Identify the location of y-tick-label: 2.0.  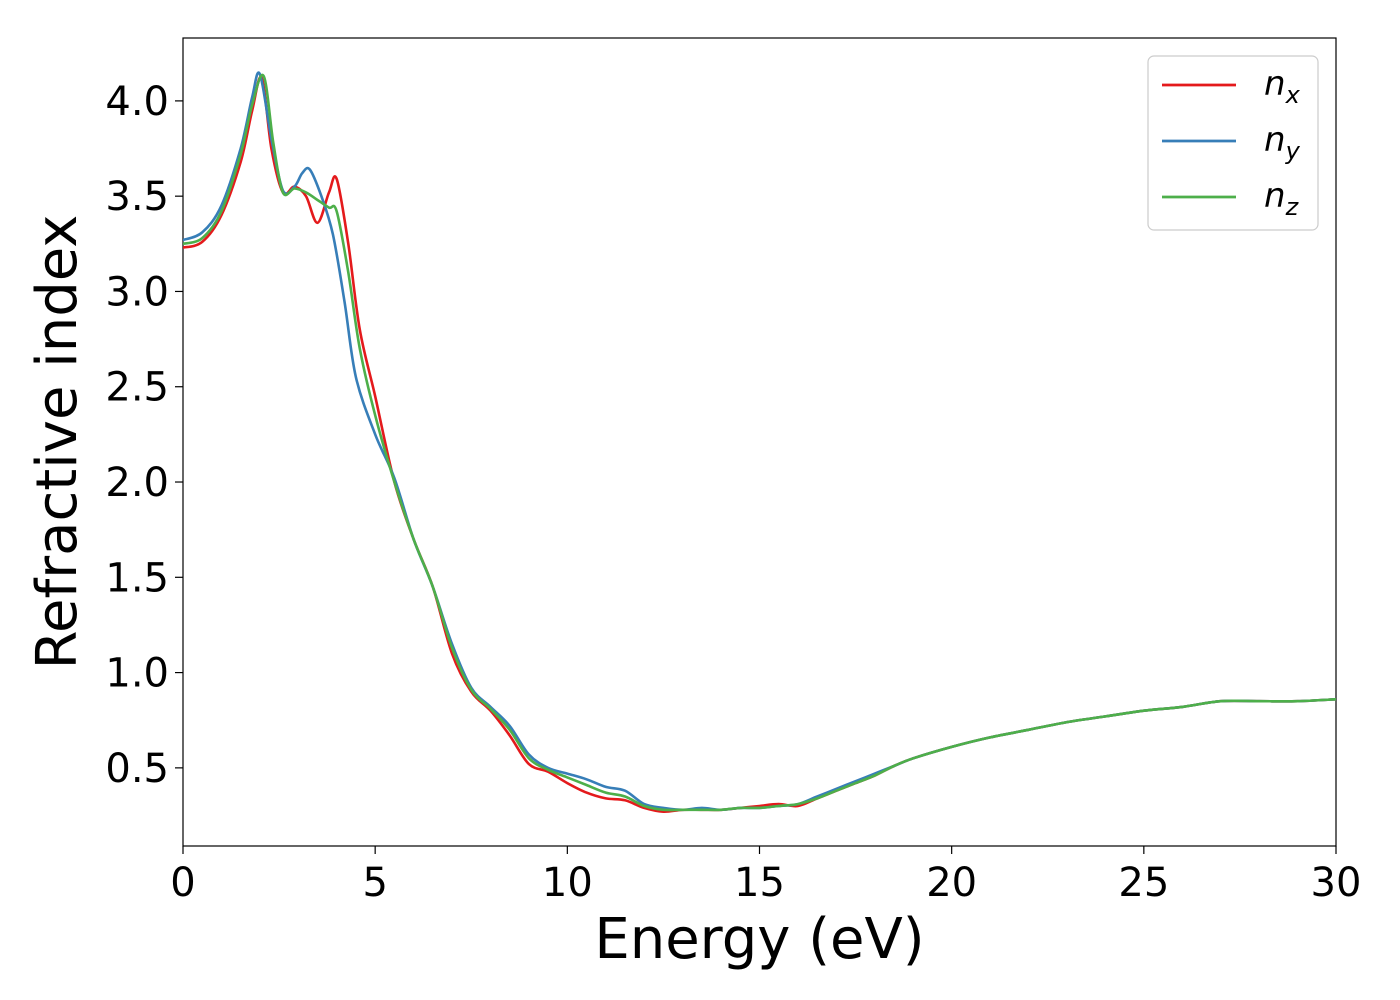
(137, 483).